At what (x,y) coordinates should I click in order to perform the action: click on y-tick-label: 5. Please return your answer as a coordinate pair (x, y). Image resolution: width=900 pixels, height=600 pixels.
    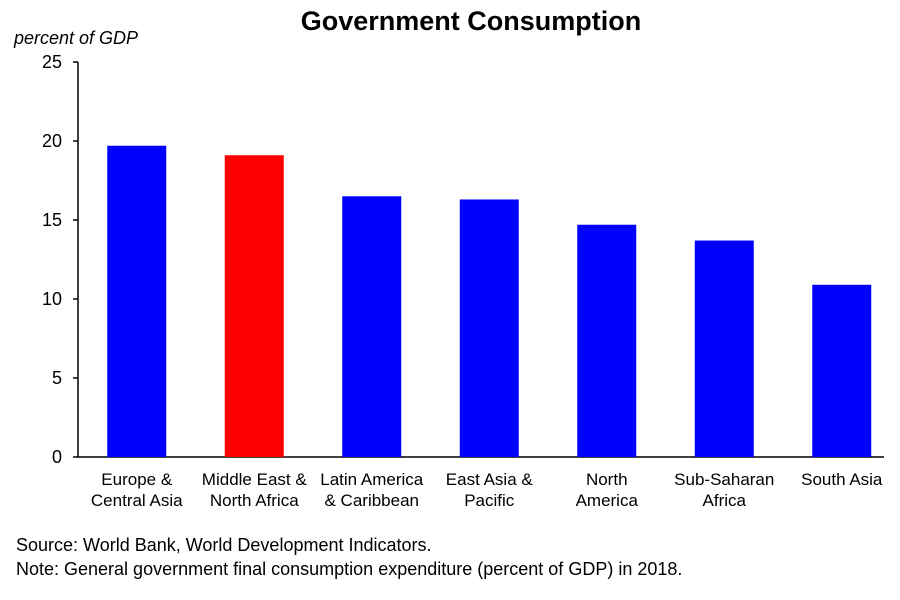
    Looking at the image, I should click on (57, 378).